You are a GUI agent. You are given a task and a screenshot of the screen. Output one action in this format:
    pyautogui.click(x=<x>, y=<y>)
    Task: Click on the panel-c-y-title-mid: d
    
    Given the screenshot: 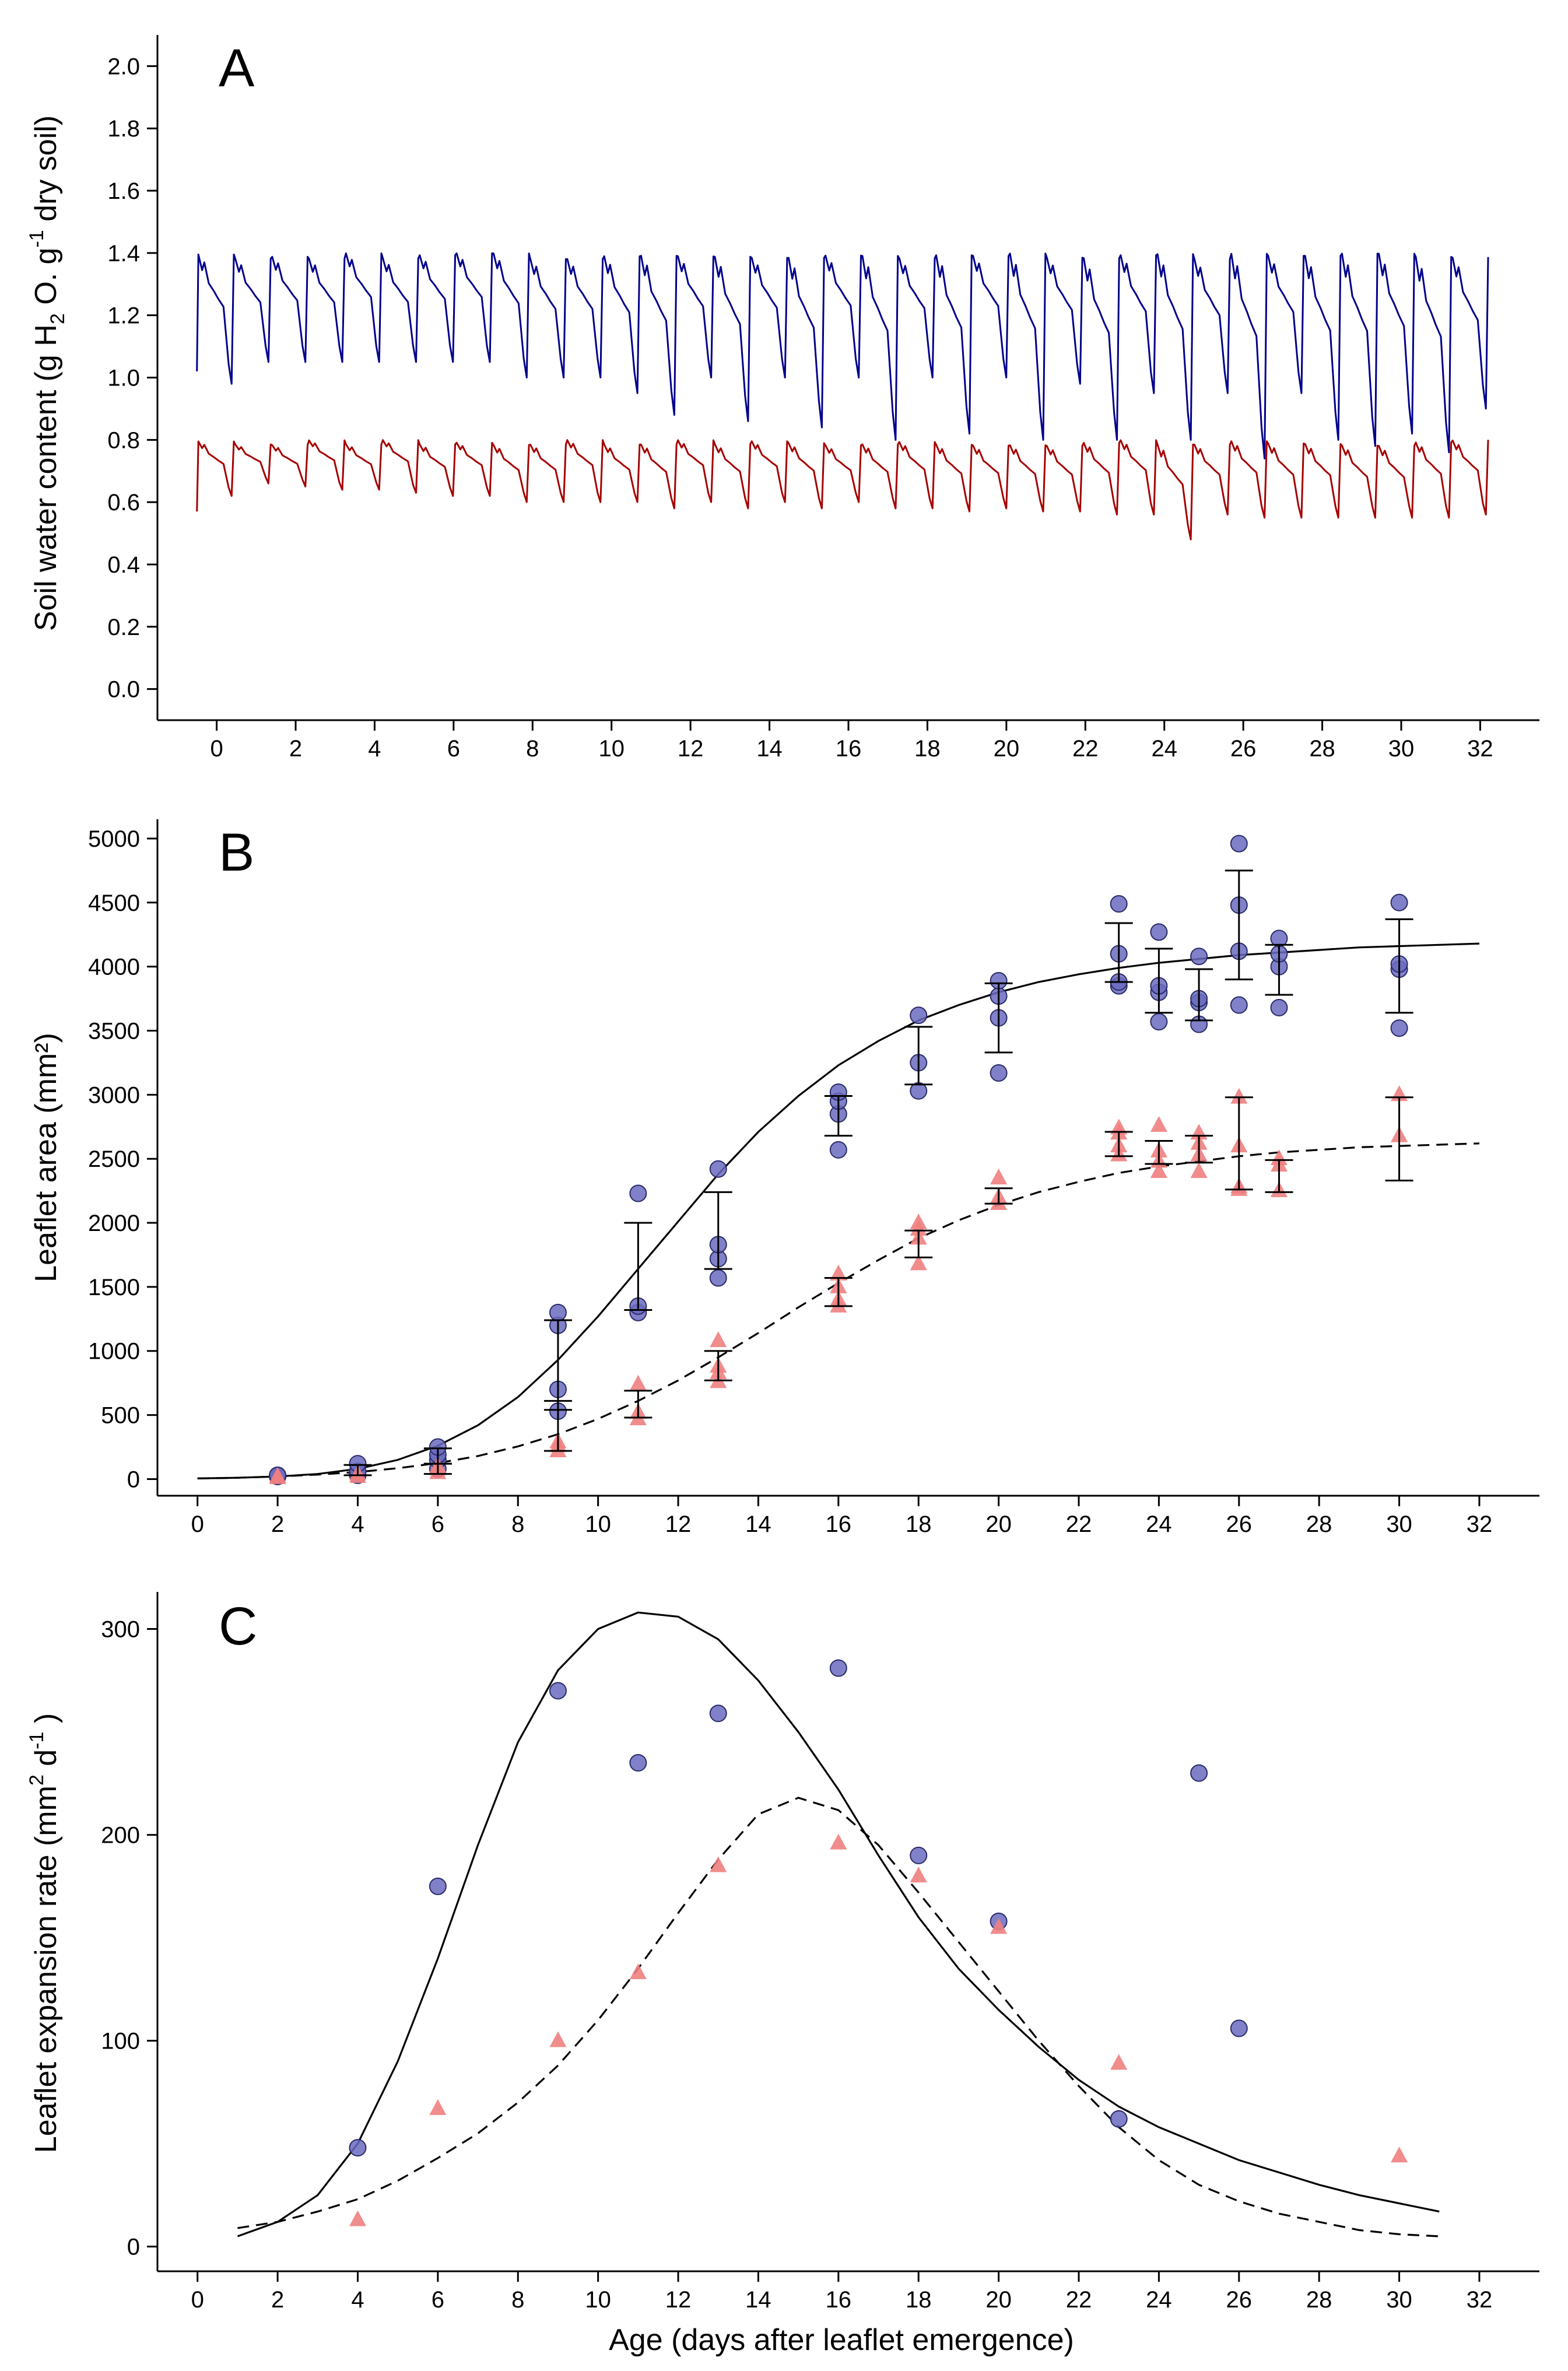 What is the action you would take?
    pyautogui.click(x=46, y=1762)
    